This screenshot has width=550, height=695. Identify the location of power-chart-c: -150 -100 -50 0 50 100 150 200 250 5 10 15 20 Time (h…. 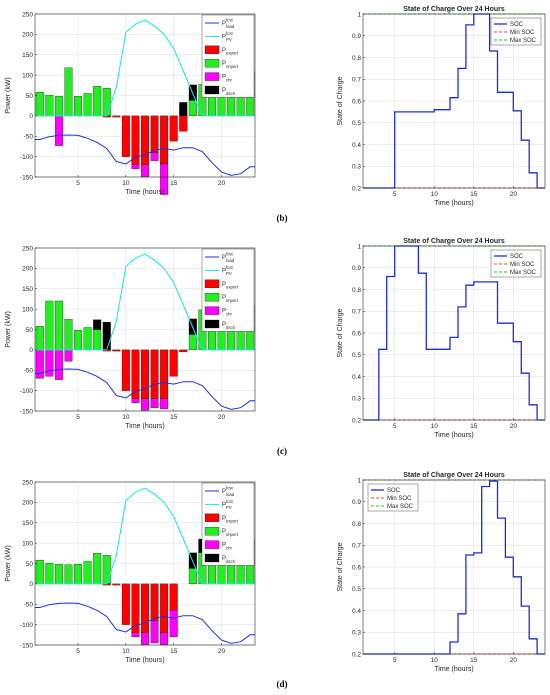
(130, 337).